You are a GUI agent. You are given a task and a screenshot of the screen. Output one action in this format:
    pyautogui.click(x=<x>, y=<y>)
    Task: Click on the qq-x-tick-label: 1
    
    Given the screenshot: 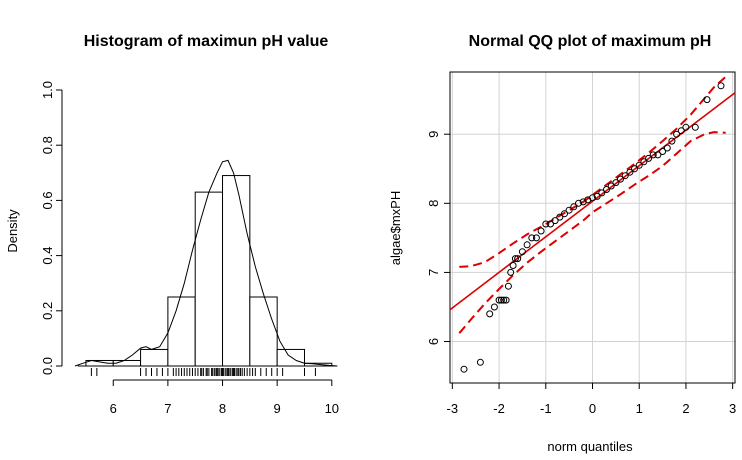 What is the action you would take?
    pyautogui.click(x=639, y=408)
    